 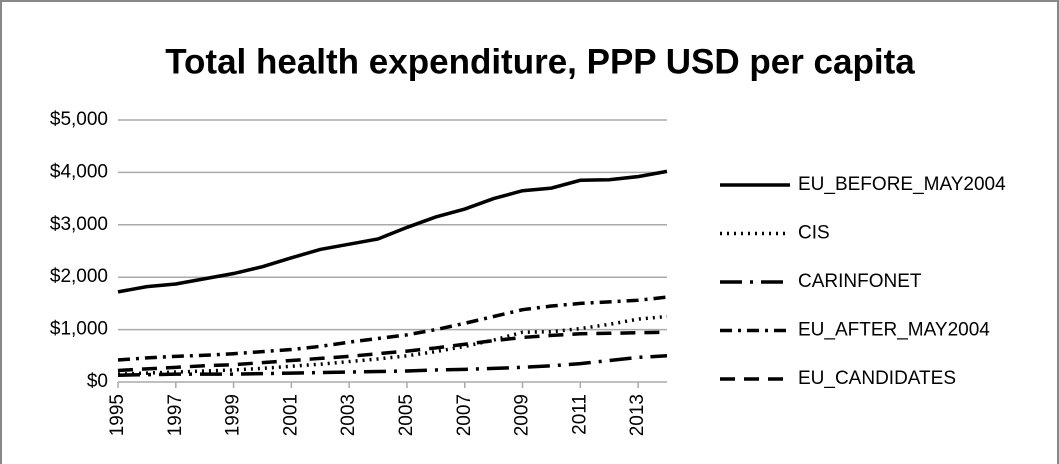 I want to click on y-tick-label: $1,000, so click(x=79, y=329).